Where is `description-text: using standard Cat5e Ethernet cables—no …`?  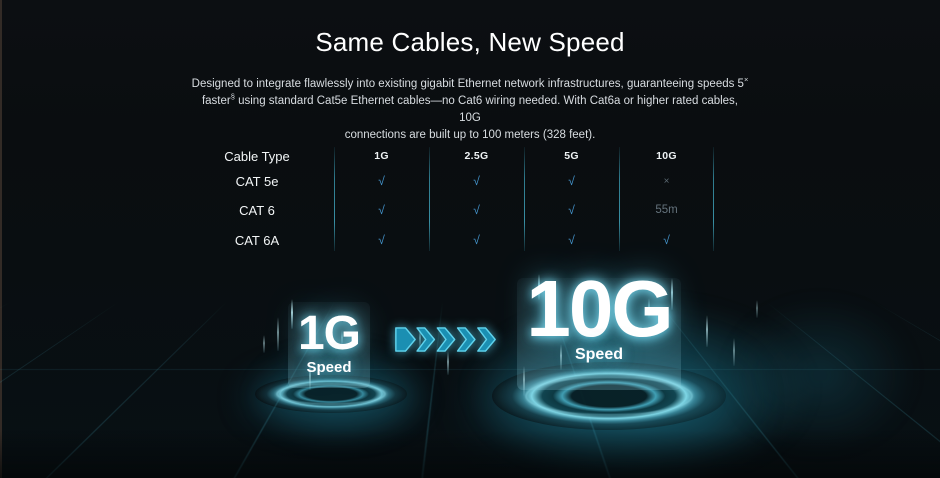
description-text: using standard Cat5e Ethernet cables—no … is located at coordinates (486, 109).